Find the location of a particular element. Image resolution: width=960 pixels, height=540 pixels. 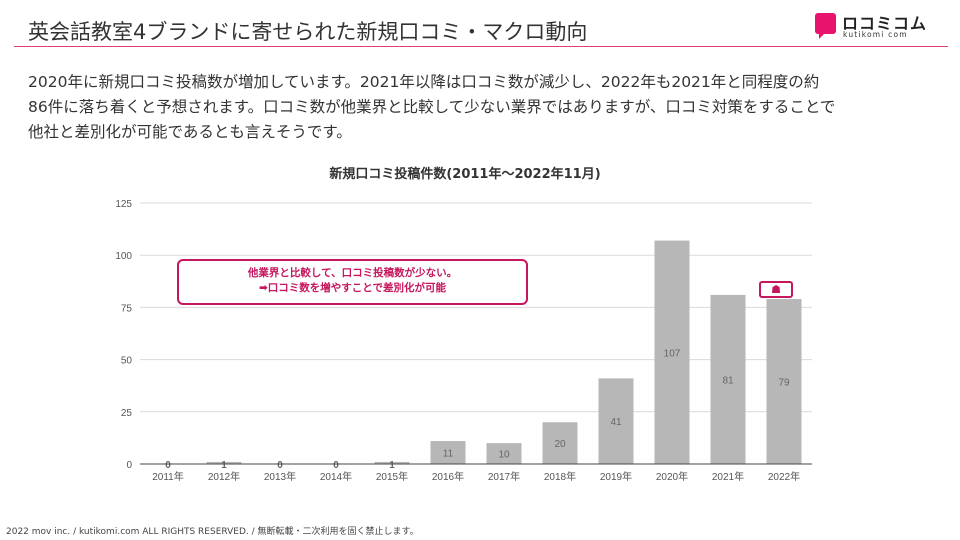

speech-bubble-icon is located at coordinates (825, 26).